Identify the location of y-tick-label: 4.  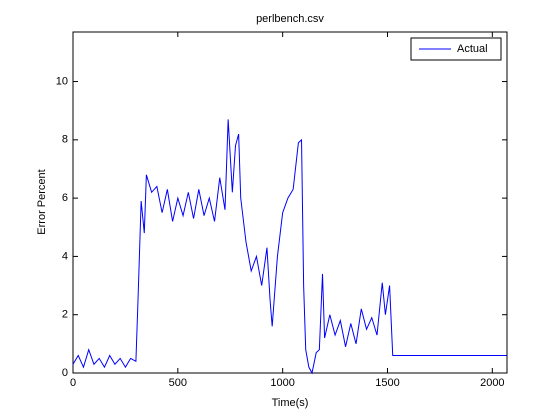
(65, 256).